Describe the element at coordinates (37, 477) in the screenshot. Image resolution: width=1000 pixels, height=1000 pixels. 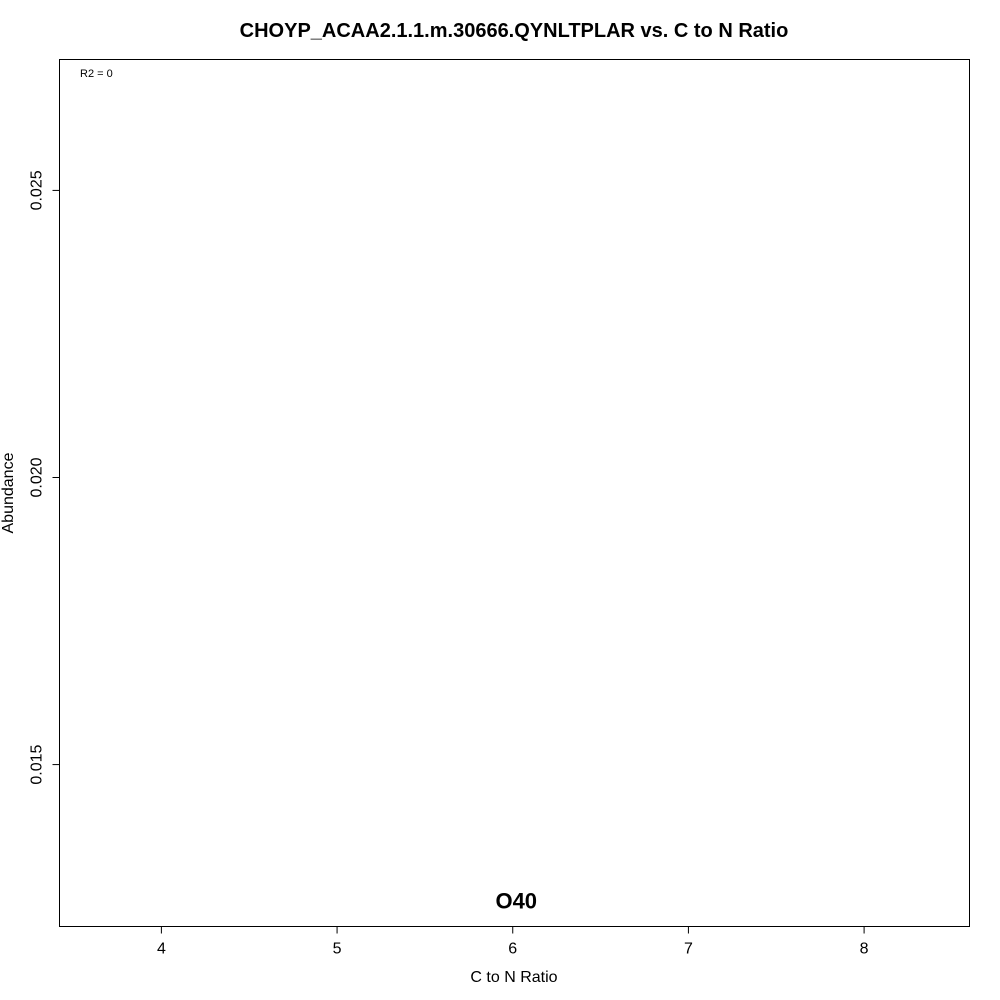
I see `y-tick-label: 0.020` at that location.